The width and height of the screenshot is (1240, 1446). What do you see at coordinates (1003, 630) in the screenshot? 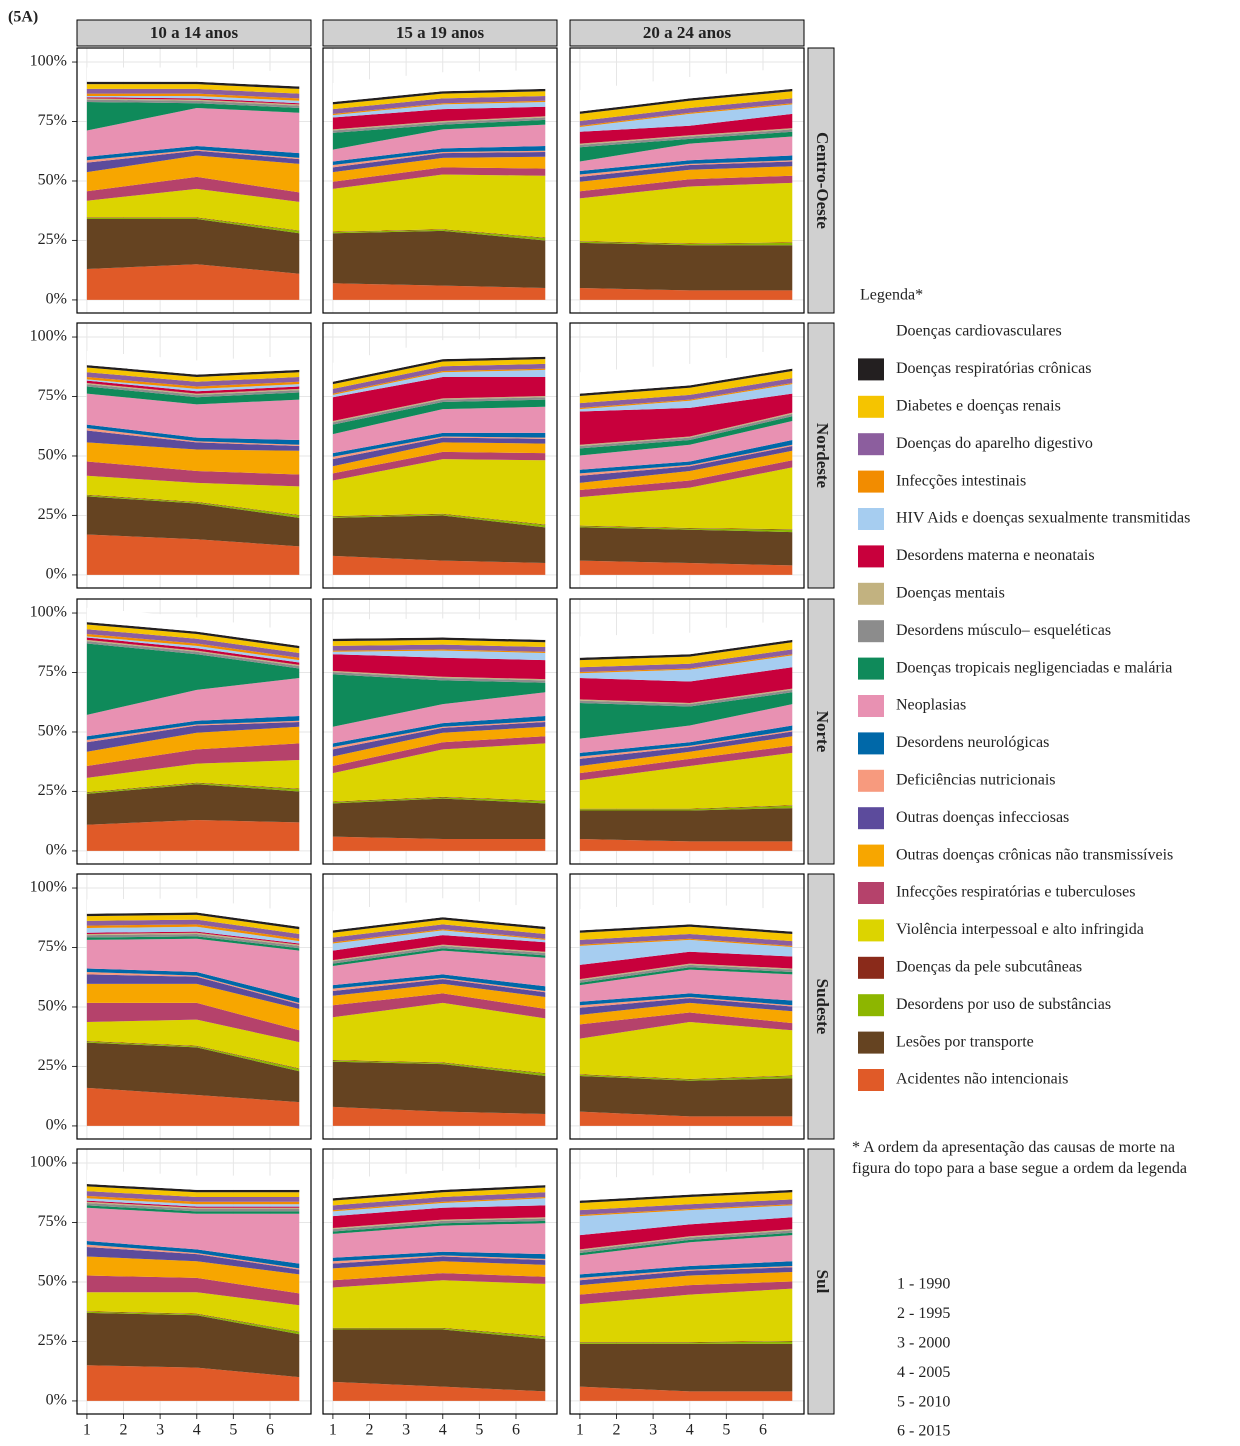
I see `legend-label: Desordens músculo– esqueléticas` at bounding box center [1003, 630].